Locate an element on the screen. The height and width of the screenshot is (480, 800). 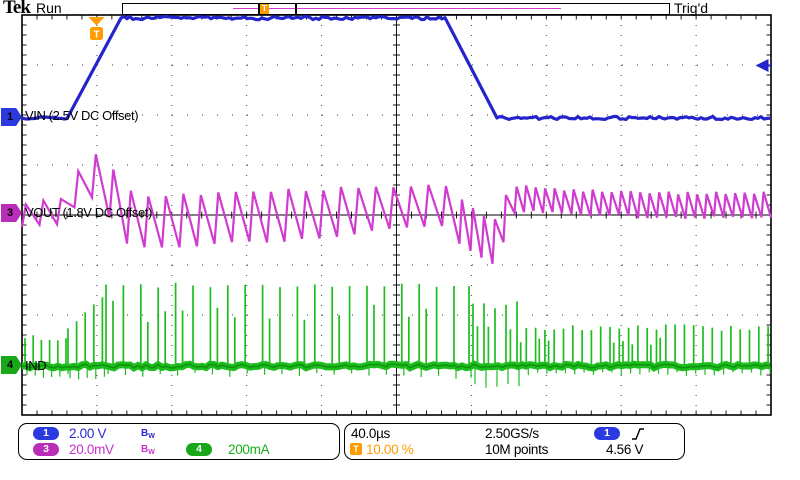
acquisition-status: Run is located at coordinates (49, 8).